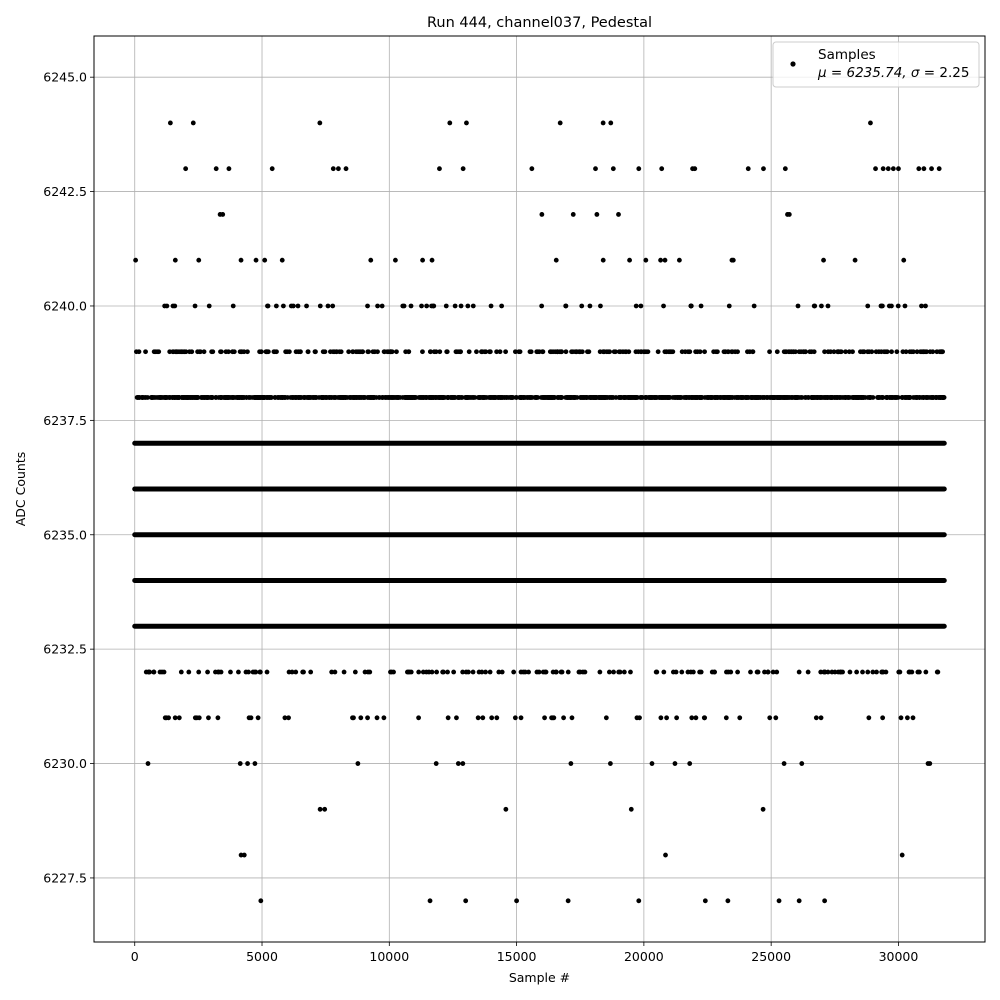  What do you see at coordinates (135, 956) in the screenshot?
I see `x-tick-label: 0` at bounding box center [135, 956].